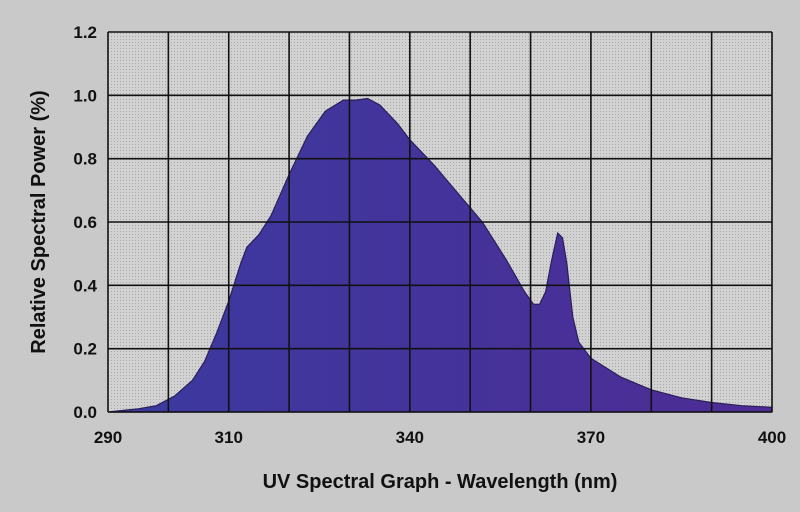 The image size is (800, 512). Describe the element at coordinates (85, 32) in the screenshot. I see `y-tick-label: 1.2` at that location.